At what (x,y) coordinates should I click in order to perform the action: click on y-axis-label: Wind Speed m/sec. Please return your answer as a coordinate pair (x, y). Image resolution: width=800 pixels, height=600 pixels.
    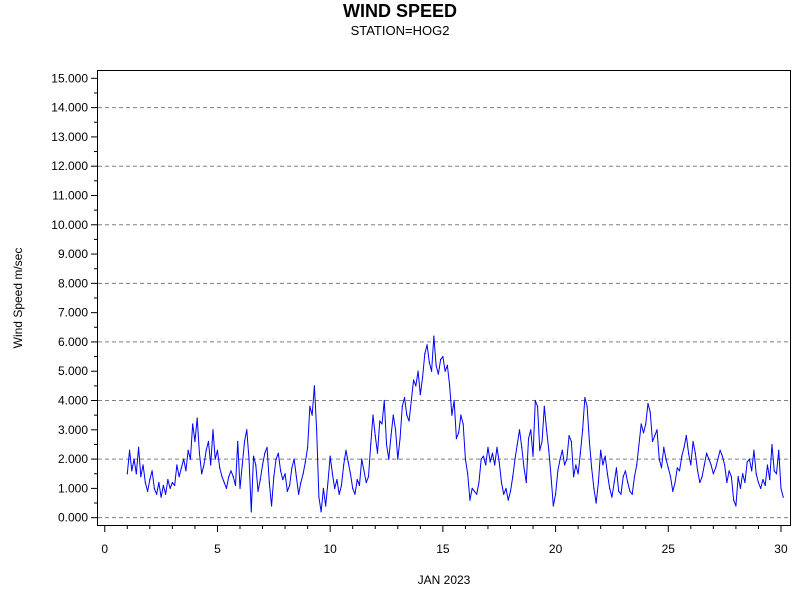
    Looking at the image, I should click on (18, 298).